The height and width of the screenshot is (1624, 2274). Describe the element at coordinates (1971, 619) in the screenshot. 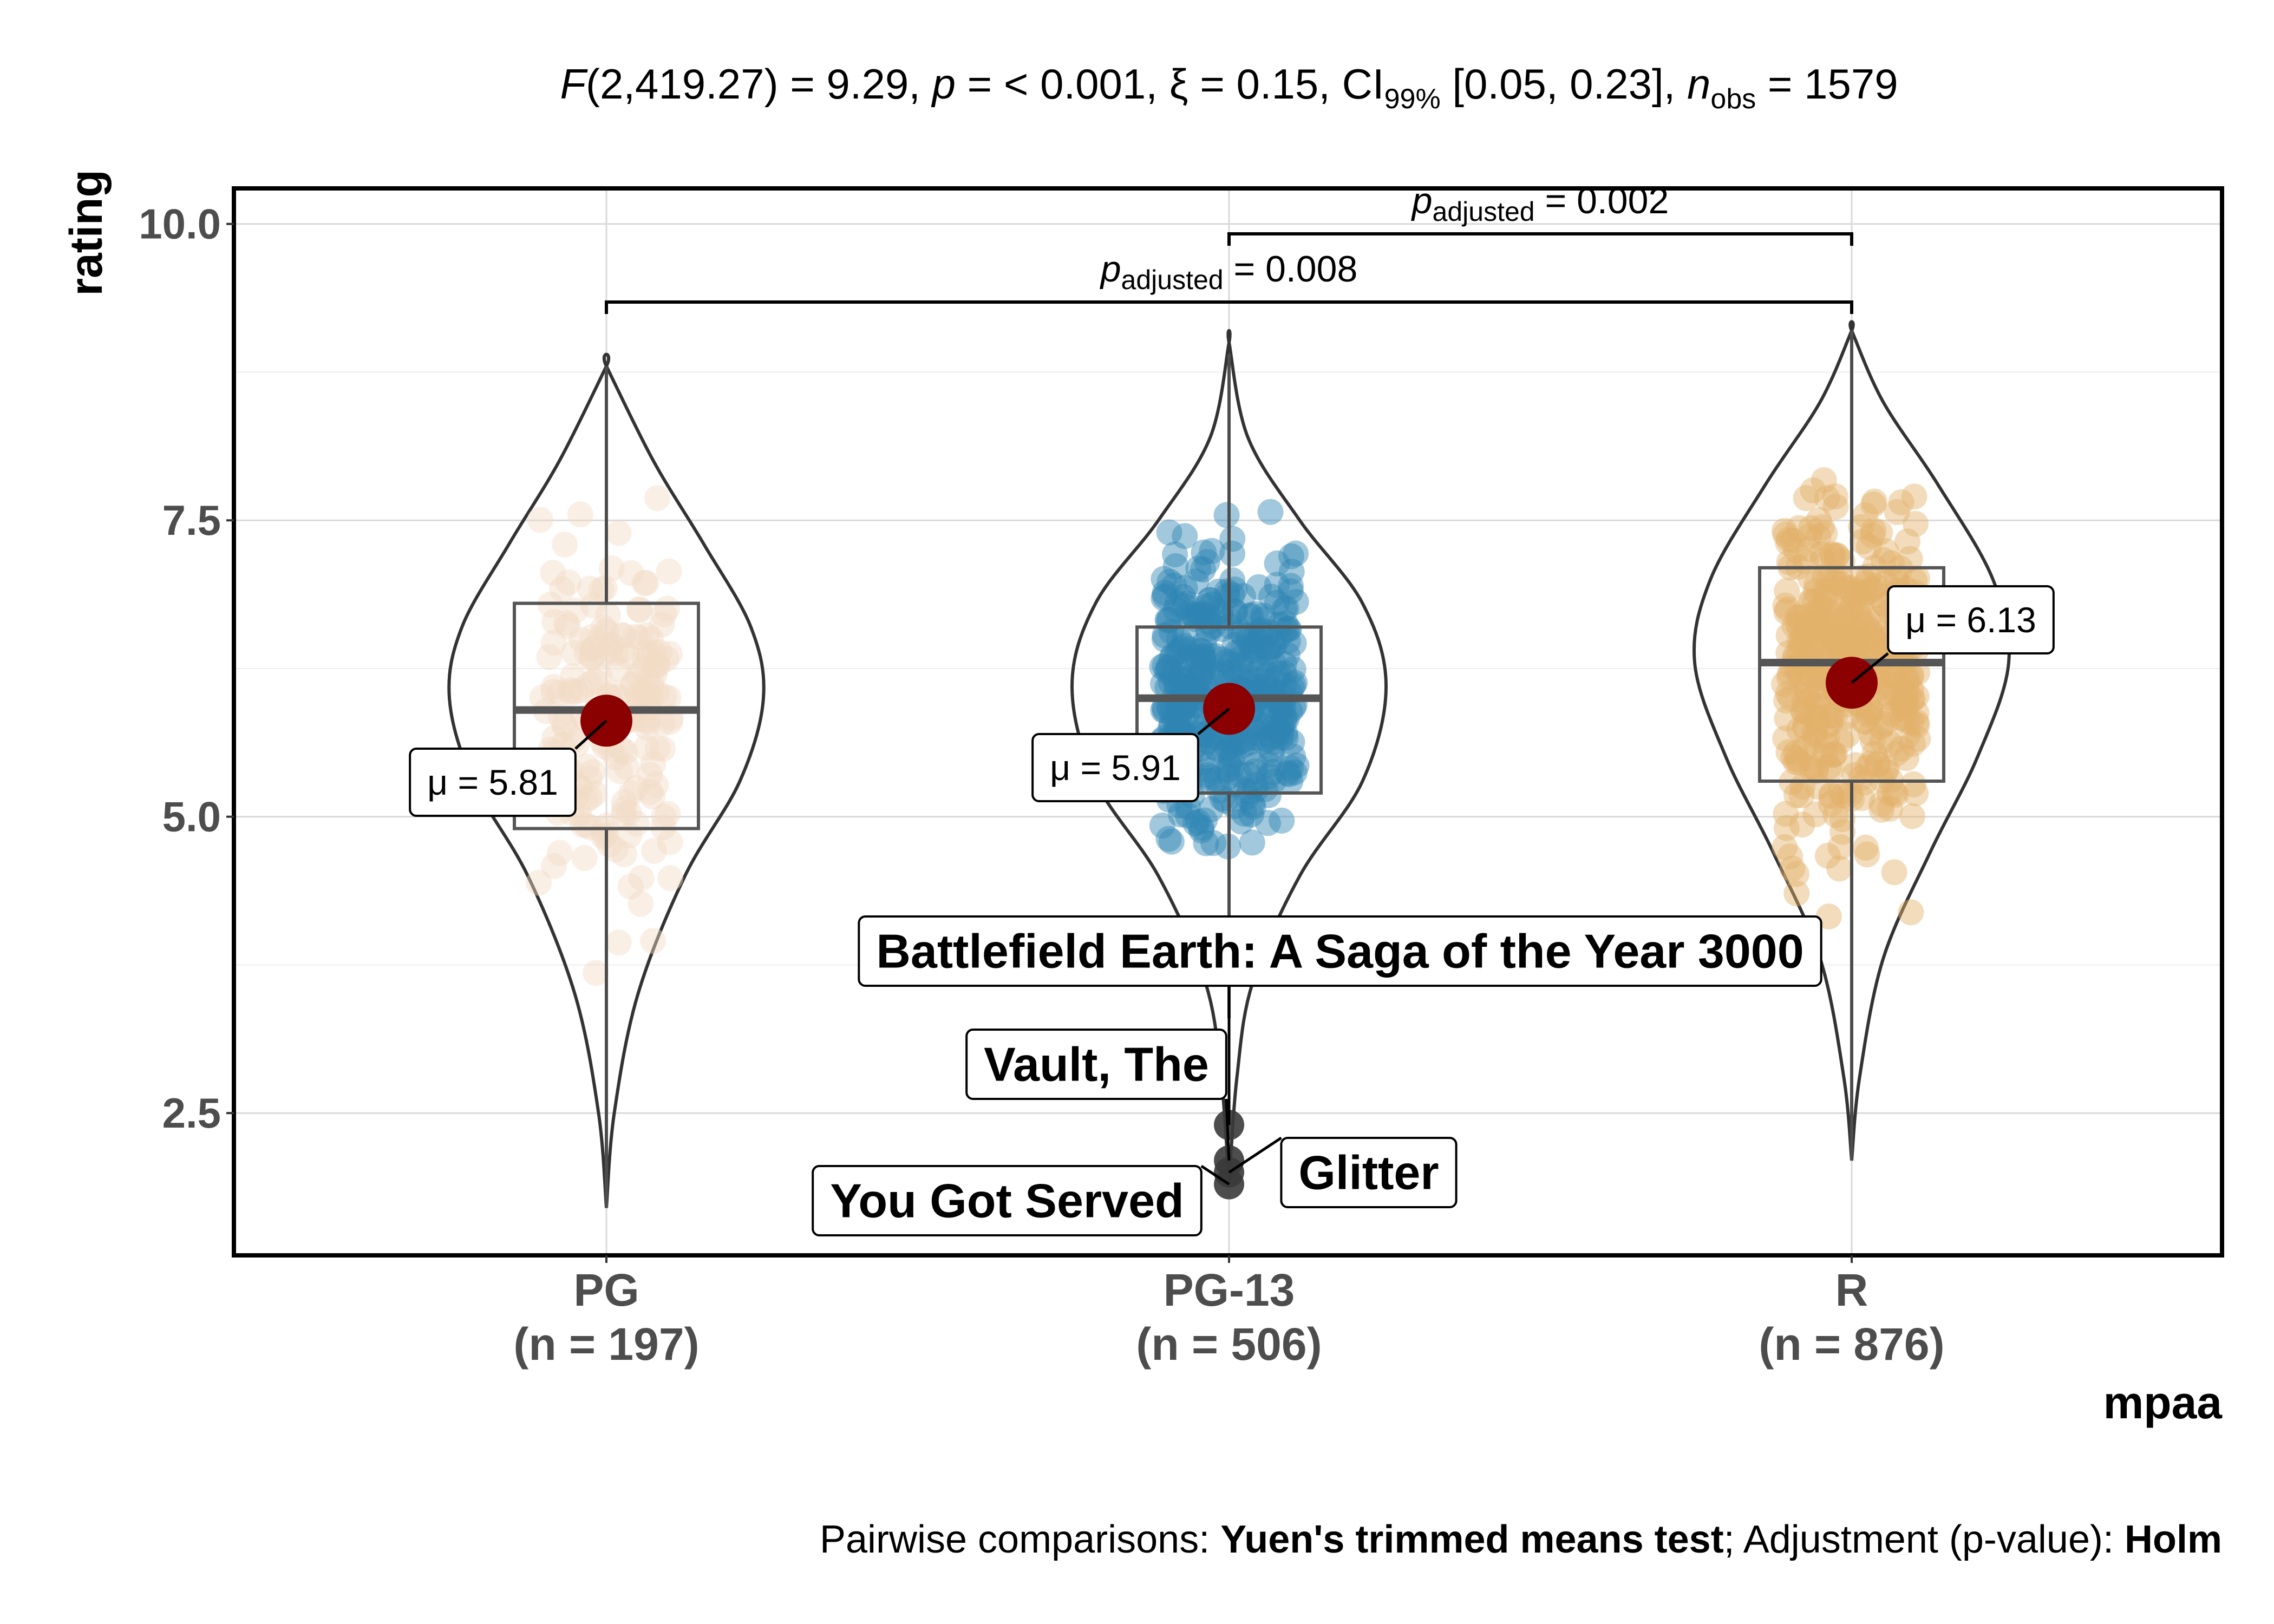

I see `mean-label-r: μ = 6.13` at that location.